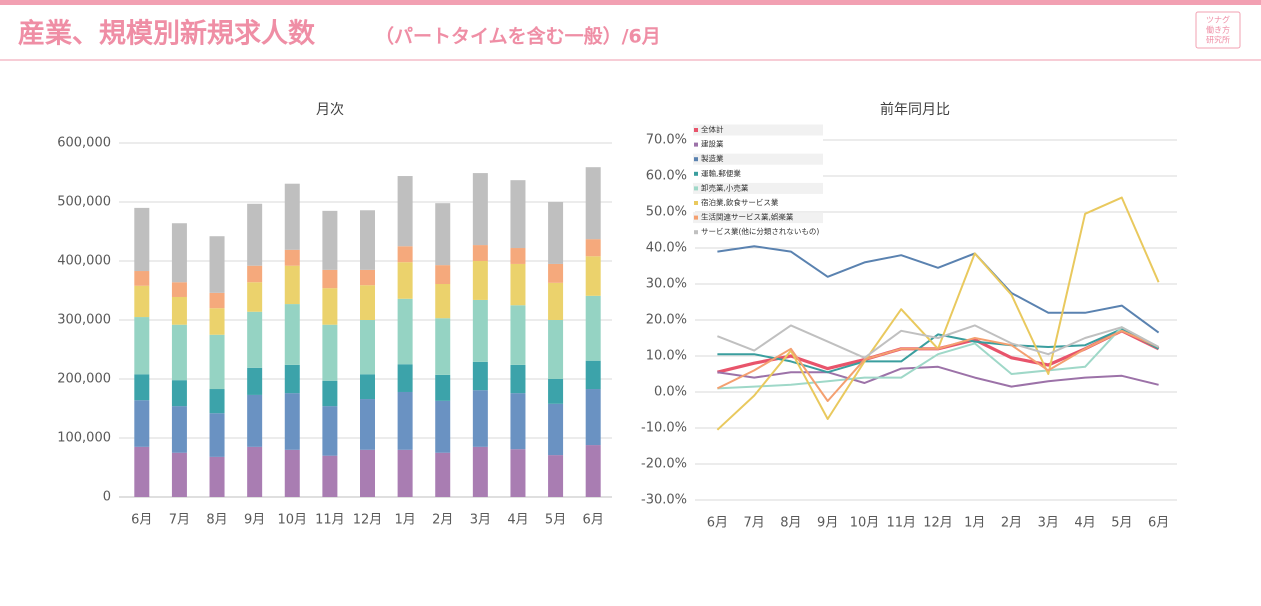 This screenshot has width=1261, height=606. Describe the element at coordinates (630, 2) in the screenshot. I see `top-band` at that location.